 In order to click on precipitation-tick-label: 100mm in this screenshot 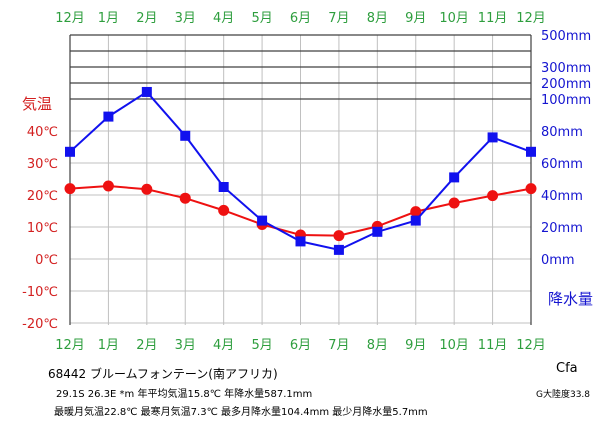, I will do `click(566, 100)`.